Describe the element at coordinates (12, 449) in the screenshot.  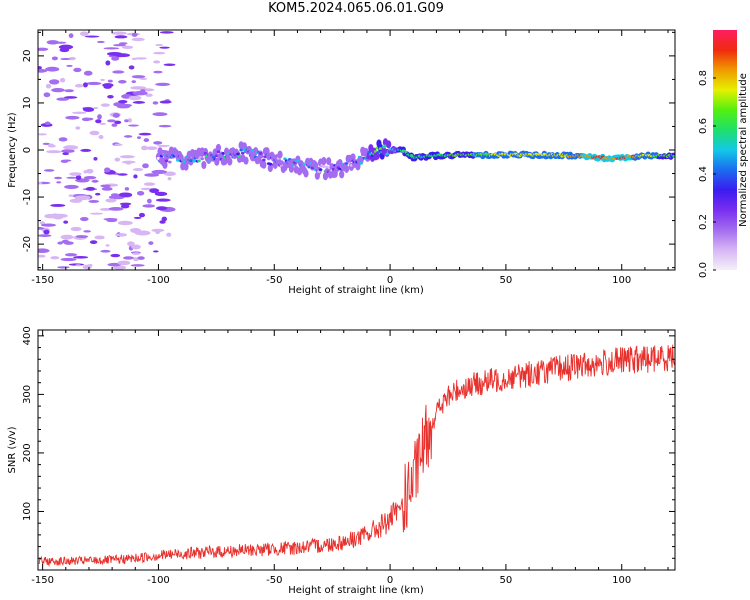
I see `snr-y-label: SNR (v/v)` at that location.